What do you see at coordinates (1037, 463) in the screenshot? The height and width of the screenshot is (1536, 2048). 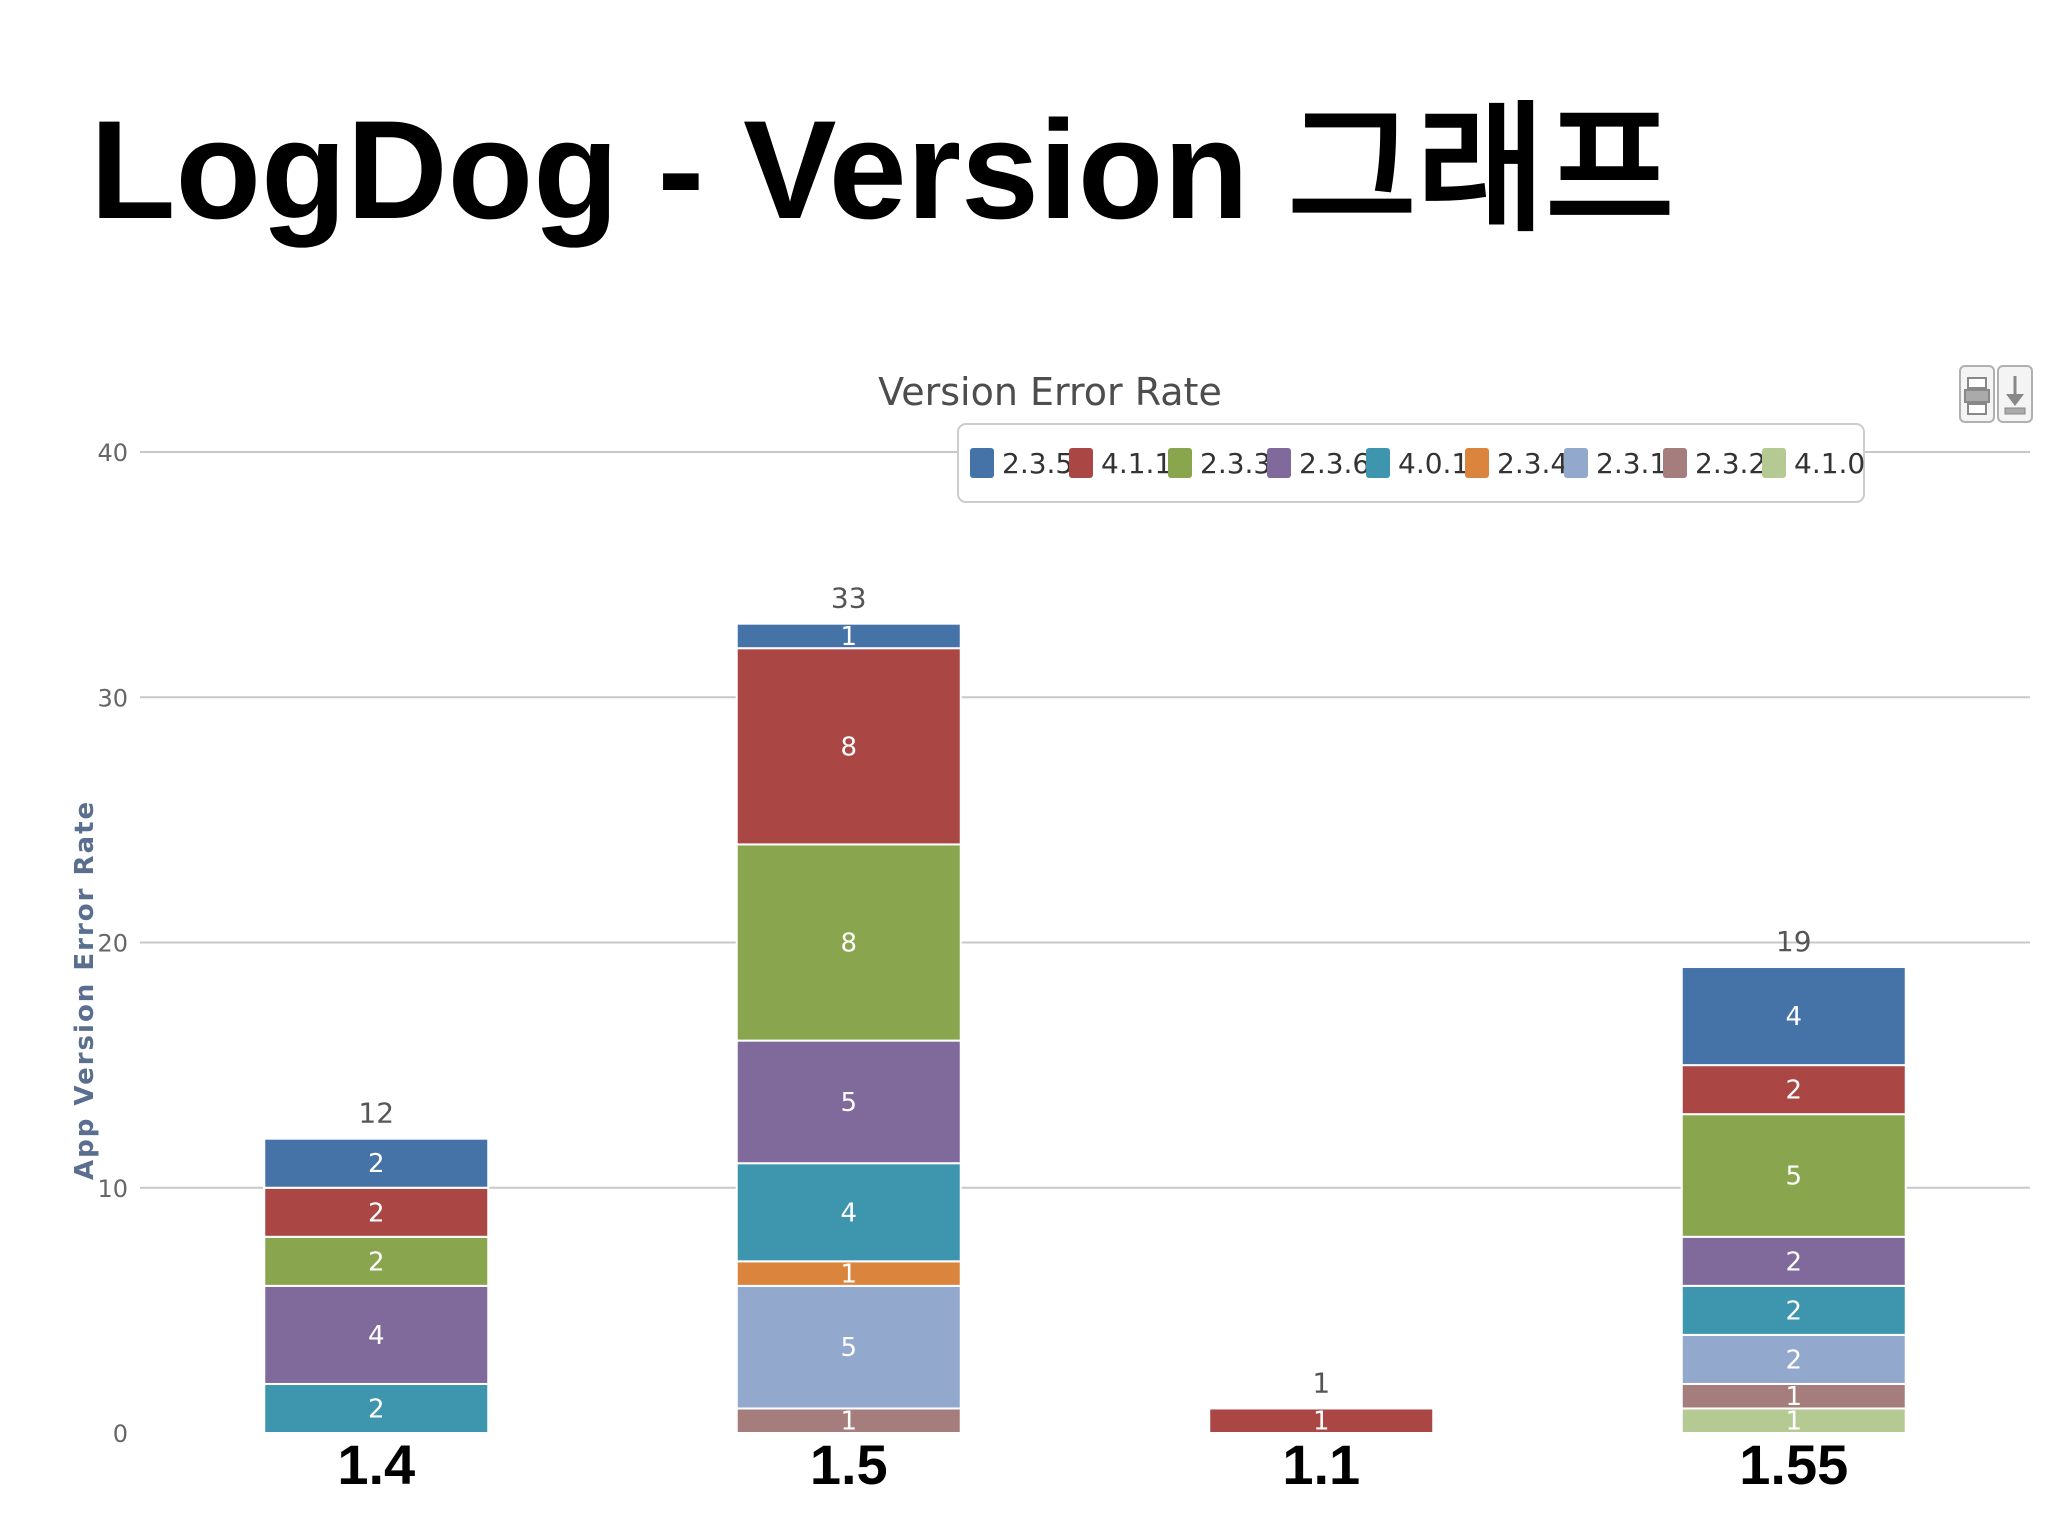 I see `legend-label: 2.3.5` at bounding box center [1037, 463].